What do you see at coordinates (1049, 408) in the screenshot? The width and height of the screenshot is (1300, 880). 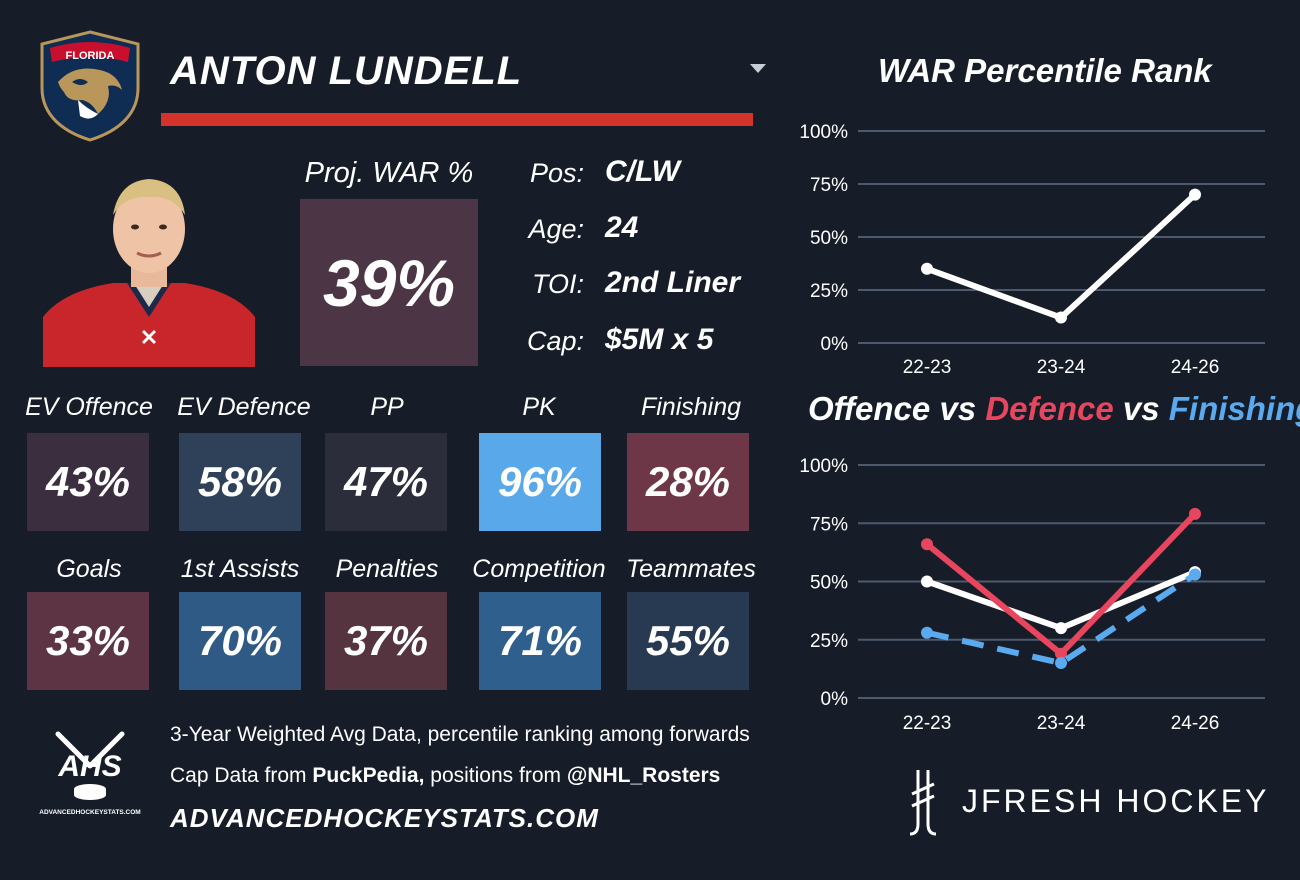 I see `chart-title-defence: Defence` at bounding box center [1049, 408].